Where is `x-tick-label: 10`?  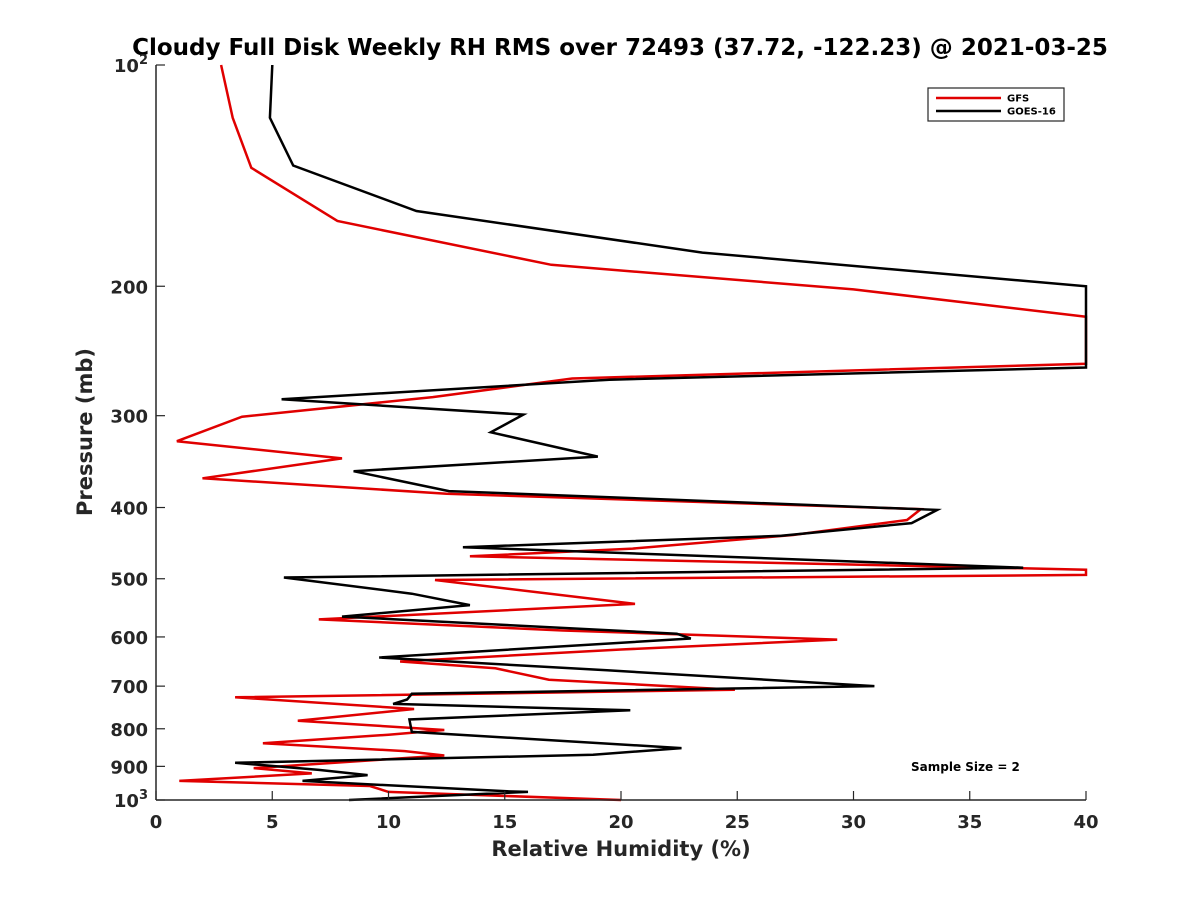 x-tick-label: 10 is located at coordinates (388, 822).